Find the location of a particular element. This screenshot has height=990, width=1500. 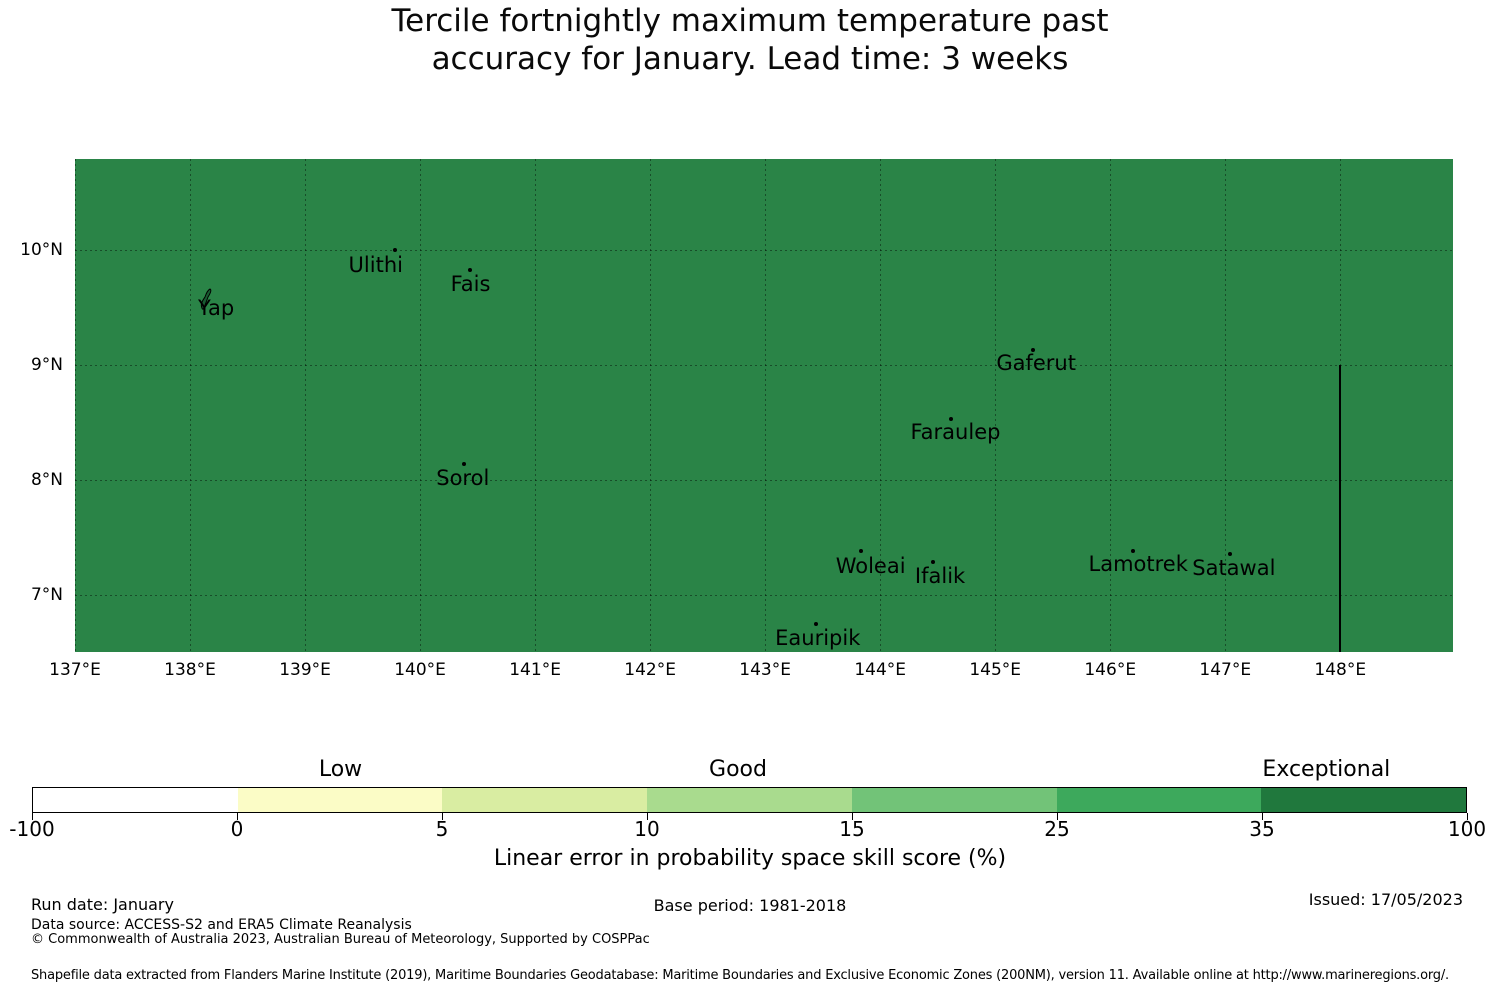

colorbar-tick-label: 15 is located at coordinates (852, 829).